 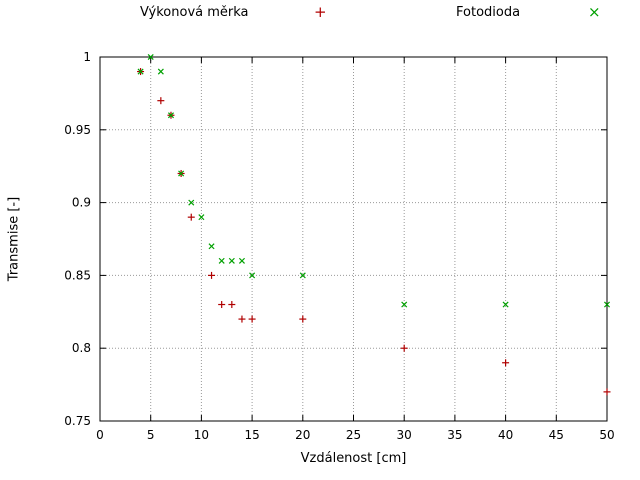 I want to click on svg-text: 35, so click(x=454, y=435).